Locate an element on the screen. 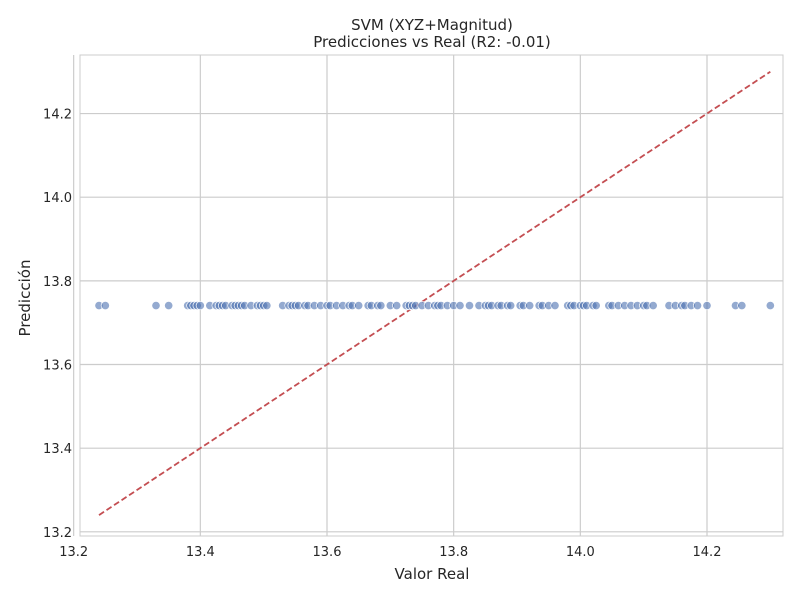  y-tick-label: 13.4 is located at coordinates (57, 449).